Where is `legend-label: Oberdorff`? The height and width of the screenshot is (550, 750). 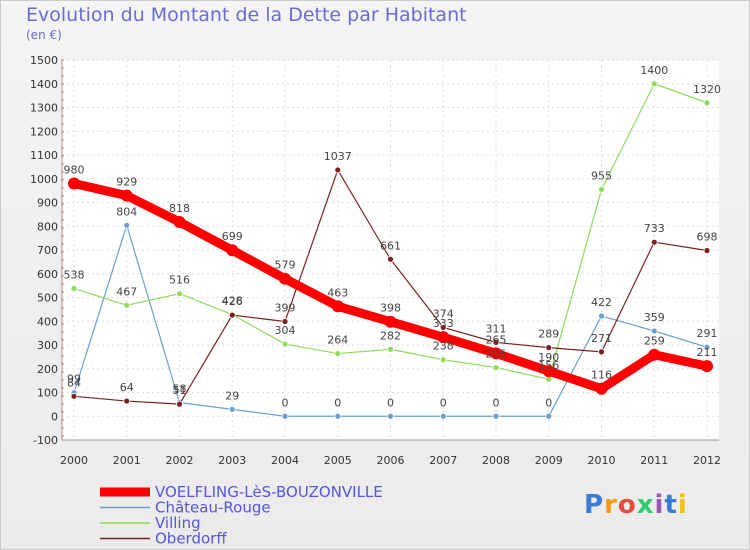 legend-label: Oberdorff is located at coordinates (191, 539).